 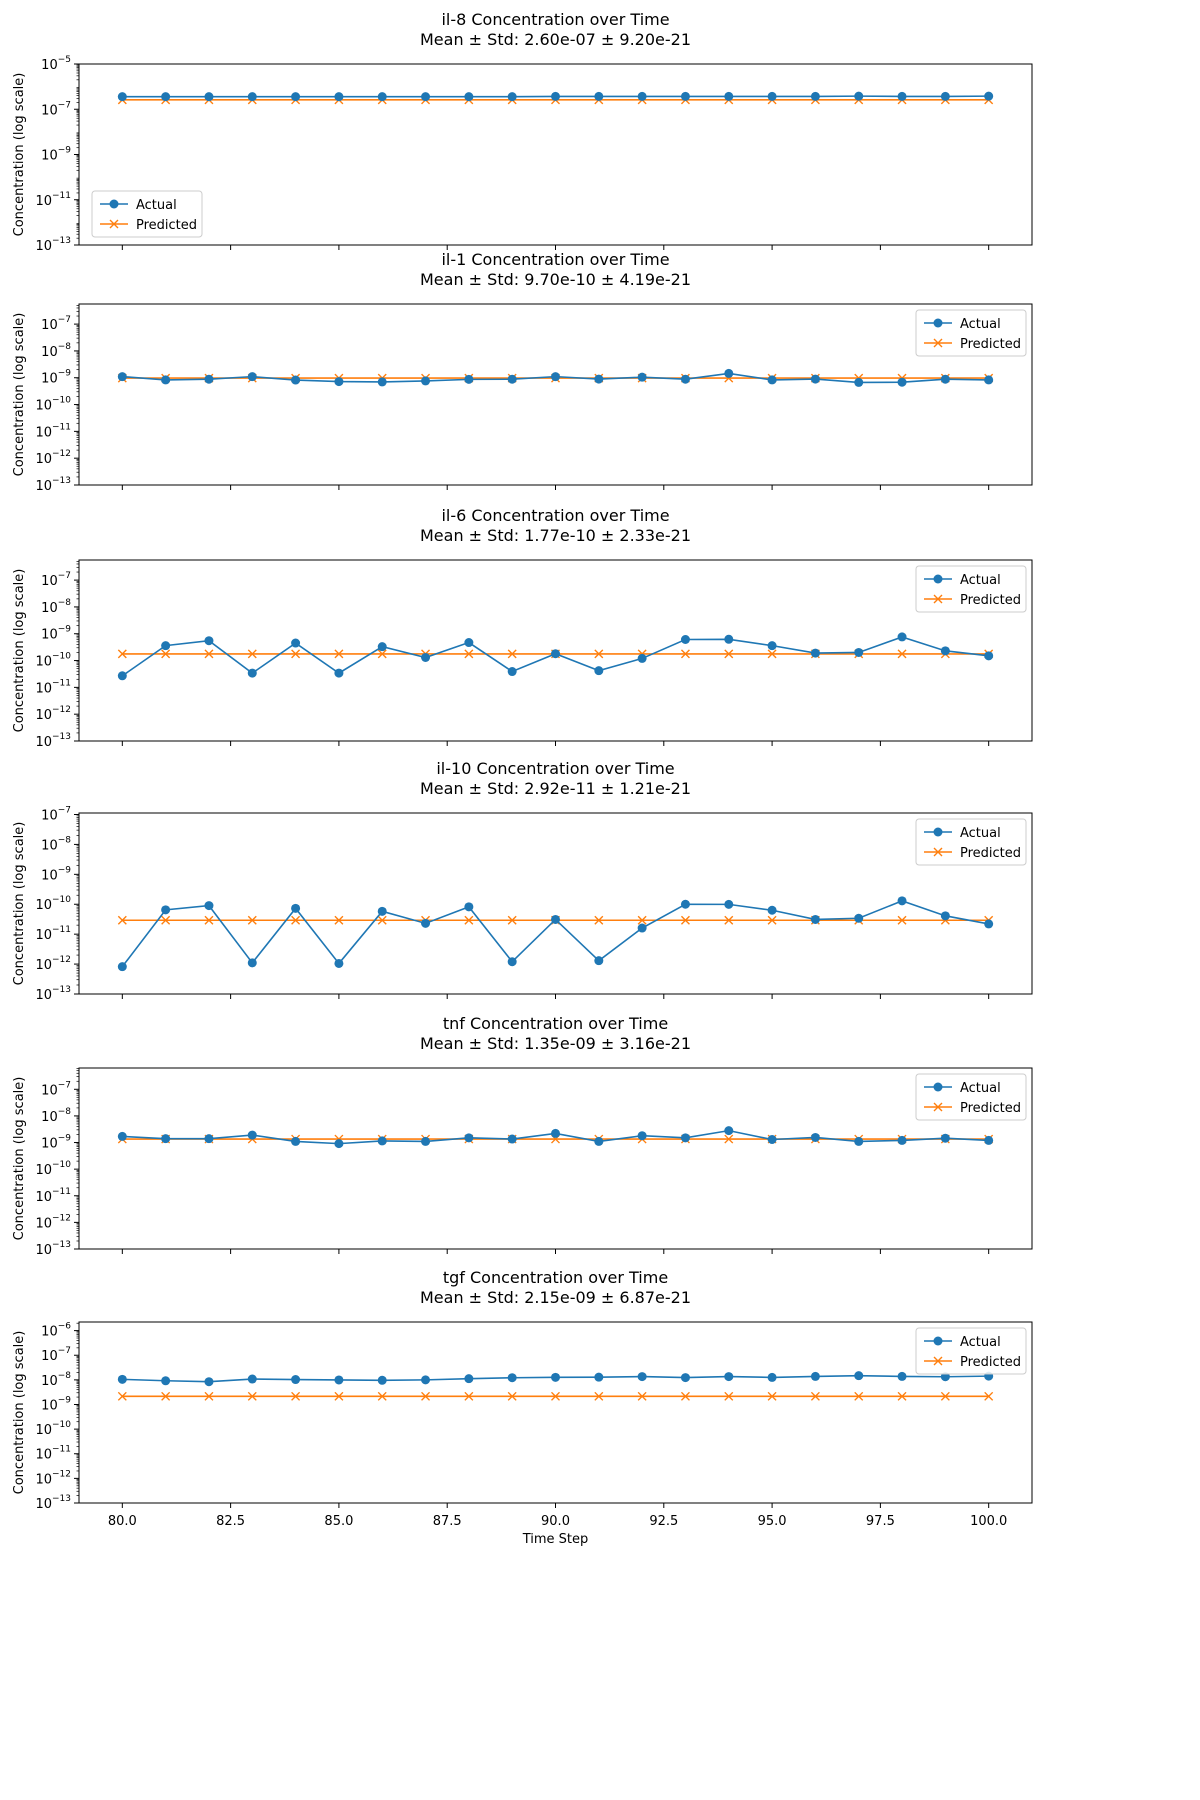 I want to click on y-tick-label: 10⁻¹², so click(x=53, y=714).